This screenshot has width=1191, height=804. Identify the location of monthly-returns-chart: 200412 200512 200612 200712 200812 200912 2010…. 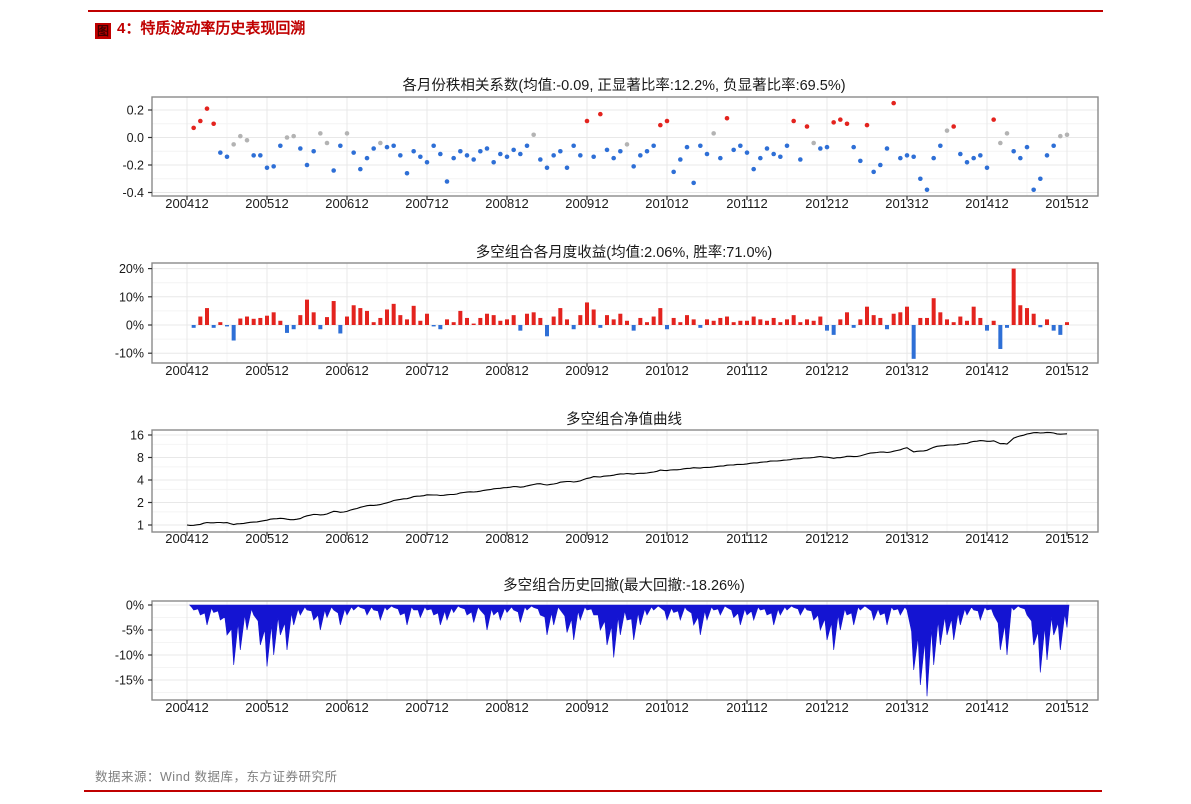
(607, 320).